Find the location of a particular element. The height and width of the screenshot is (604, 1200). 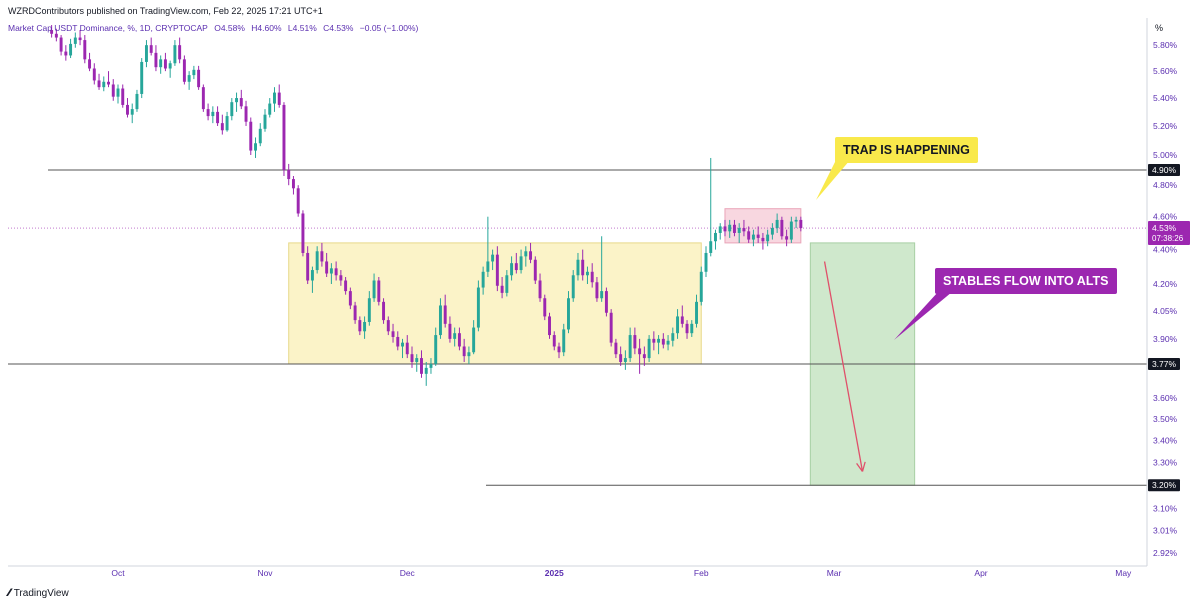

y-tick-label: 5.80% is located at coordinates (1165, 45).